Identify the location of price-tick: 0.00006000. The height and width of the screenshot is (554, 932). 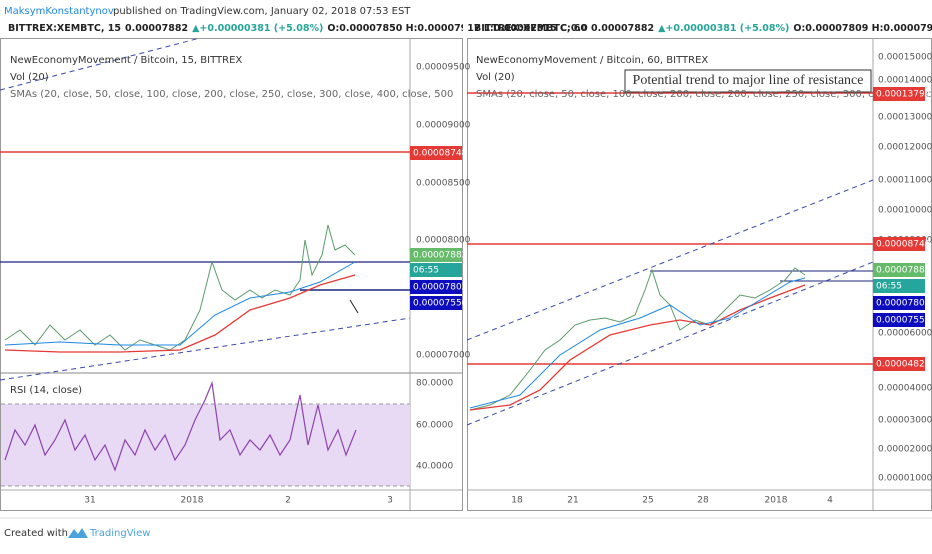
(905, 334).